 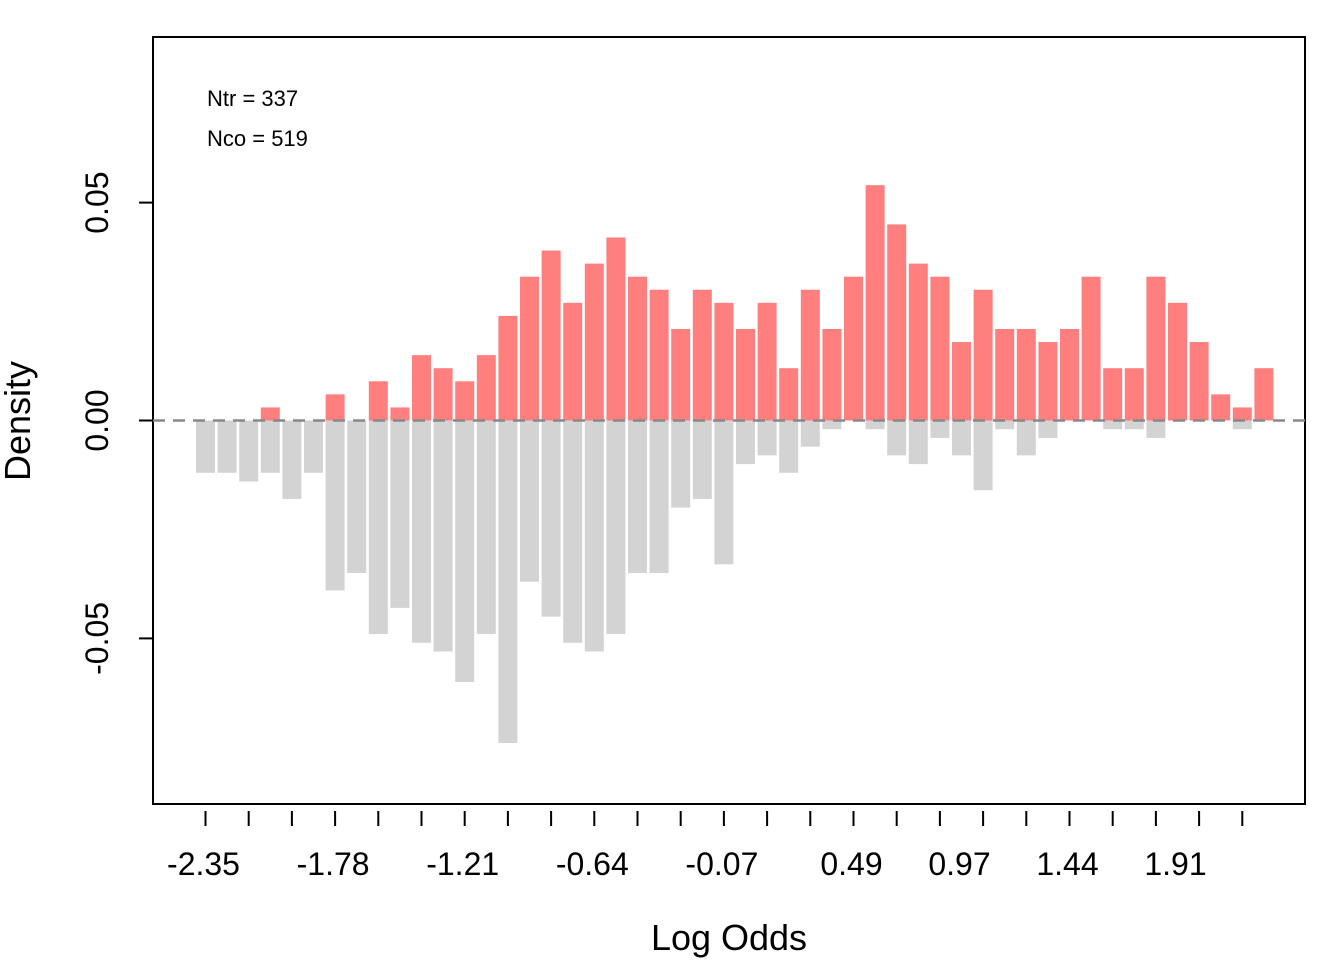 What do you see at coordinates (252, 98) in the screenshot?
I see `annotation-ntr: Ntr = 337` at bounding box center [252, 98].